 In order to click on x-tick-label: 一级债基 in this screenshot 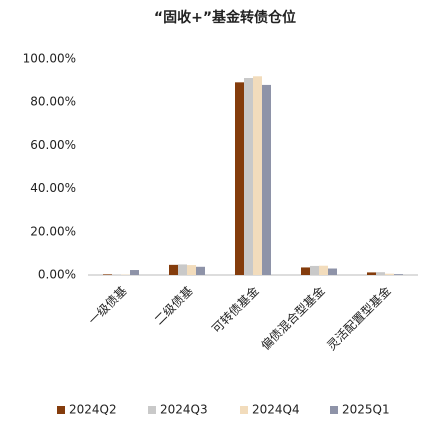, I will do `click(108, 306)`.